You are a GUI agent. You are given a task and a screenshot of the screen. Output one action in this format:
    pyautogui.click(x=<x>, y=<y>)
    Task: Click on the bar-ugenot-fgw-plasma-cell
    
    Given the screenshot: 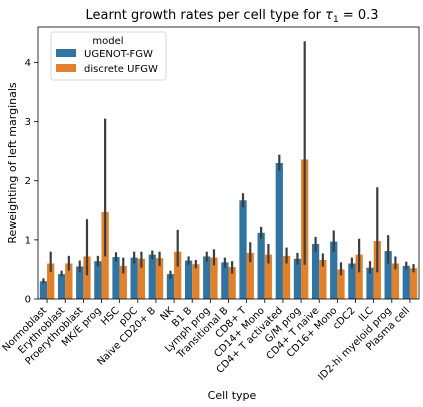 What is the action you would take?
    pyautogui.click(x=406, y=282)
    